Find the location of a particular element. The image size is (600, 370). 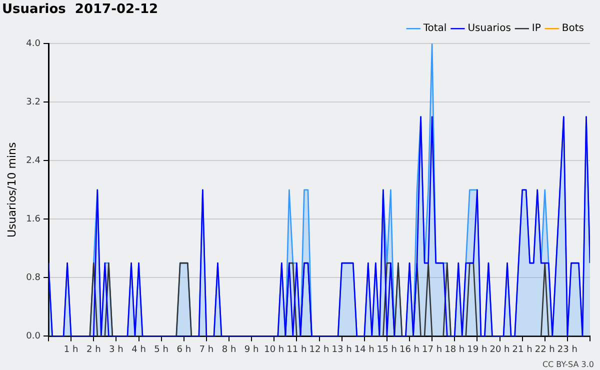

chart-title: Usuarios 2017-02-12 is located at coordinates (80, 10).